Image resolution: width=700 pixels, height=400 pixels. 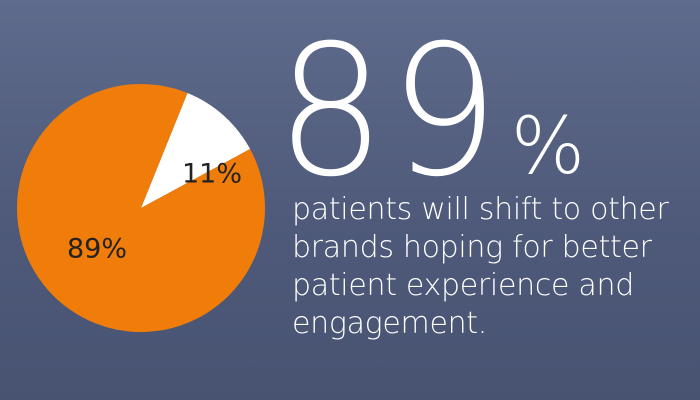 What do you see at coordinates (390, 323) in the screenshot?
I see `caption-line: engagement.` at bounding box center [390, 323].